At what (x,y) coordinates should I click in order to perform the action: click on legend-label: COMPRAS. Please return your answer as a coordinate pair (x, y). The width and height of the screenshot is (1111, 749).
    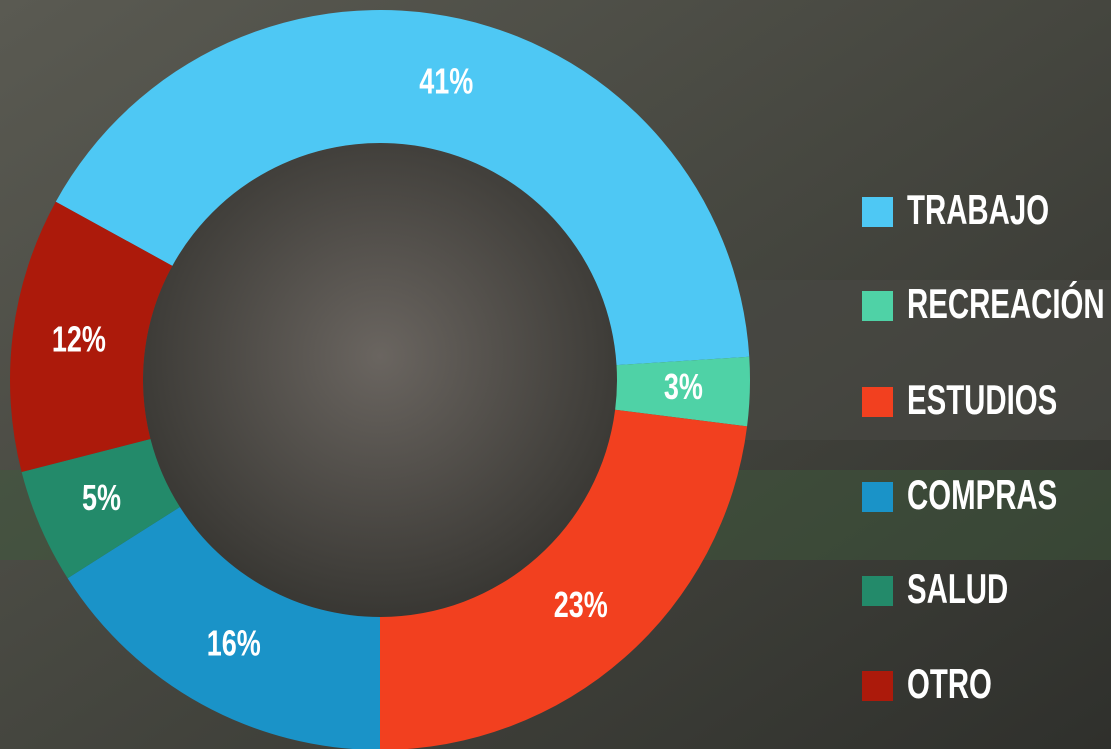
    Looking at the image, I should click on (982, 495).